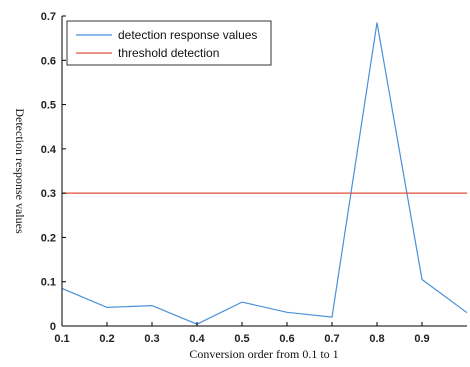 Image resolution: width=470 pixels, height=367 pixels. What do you see at coordinates (53, 327) in the screenshot?
I see `y-tick-label: 0` at bounding box center [53, 327].